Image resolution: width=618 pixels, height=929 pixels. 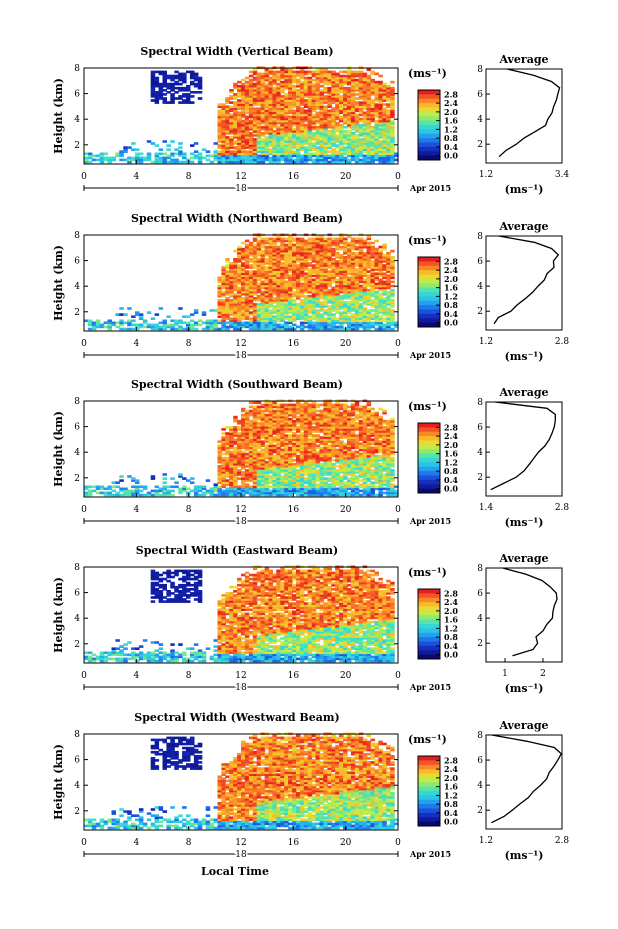 What do you see at coordinates (398, 177) in the screenshot?
I see `x-tick-label: 0` at bounding box center [398, 177].